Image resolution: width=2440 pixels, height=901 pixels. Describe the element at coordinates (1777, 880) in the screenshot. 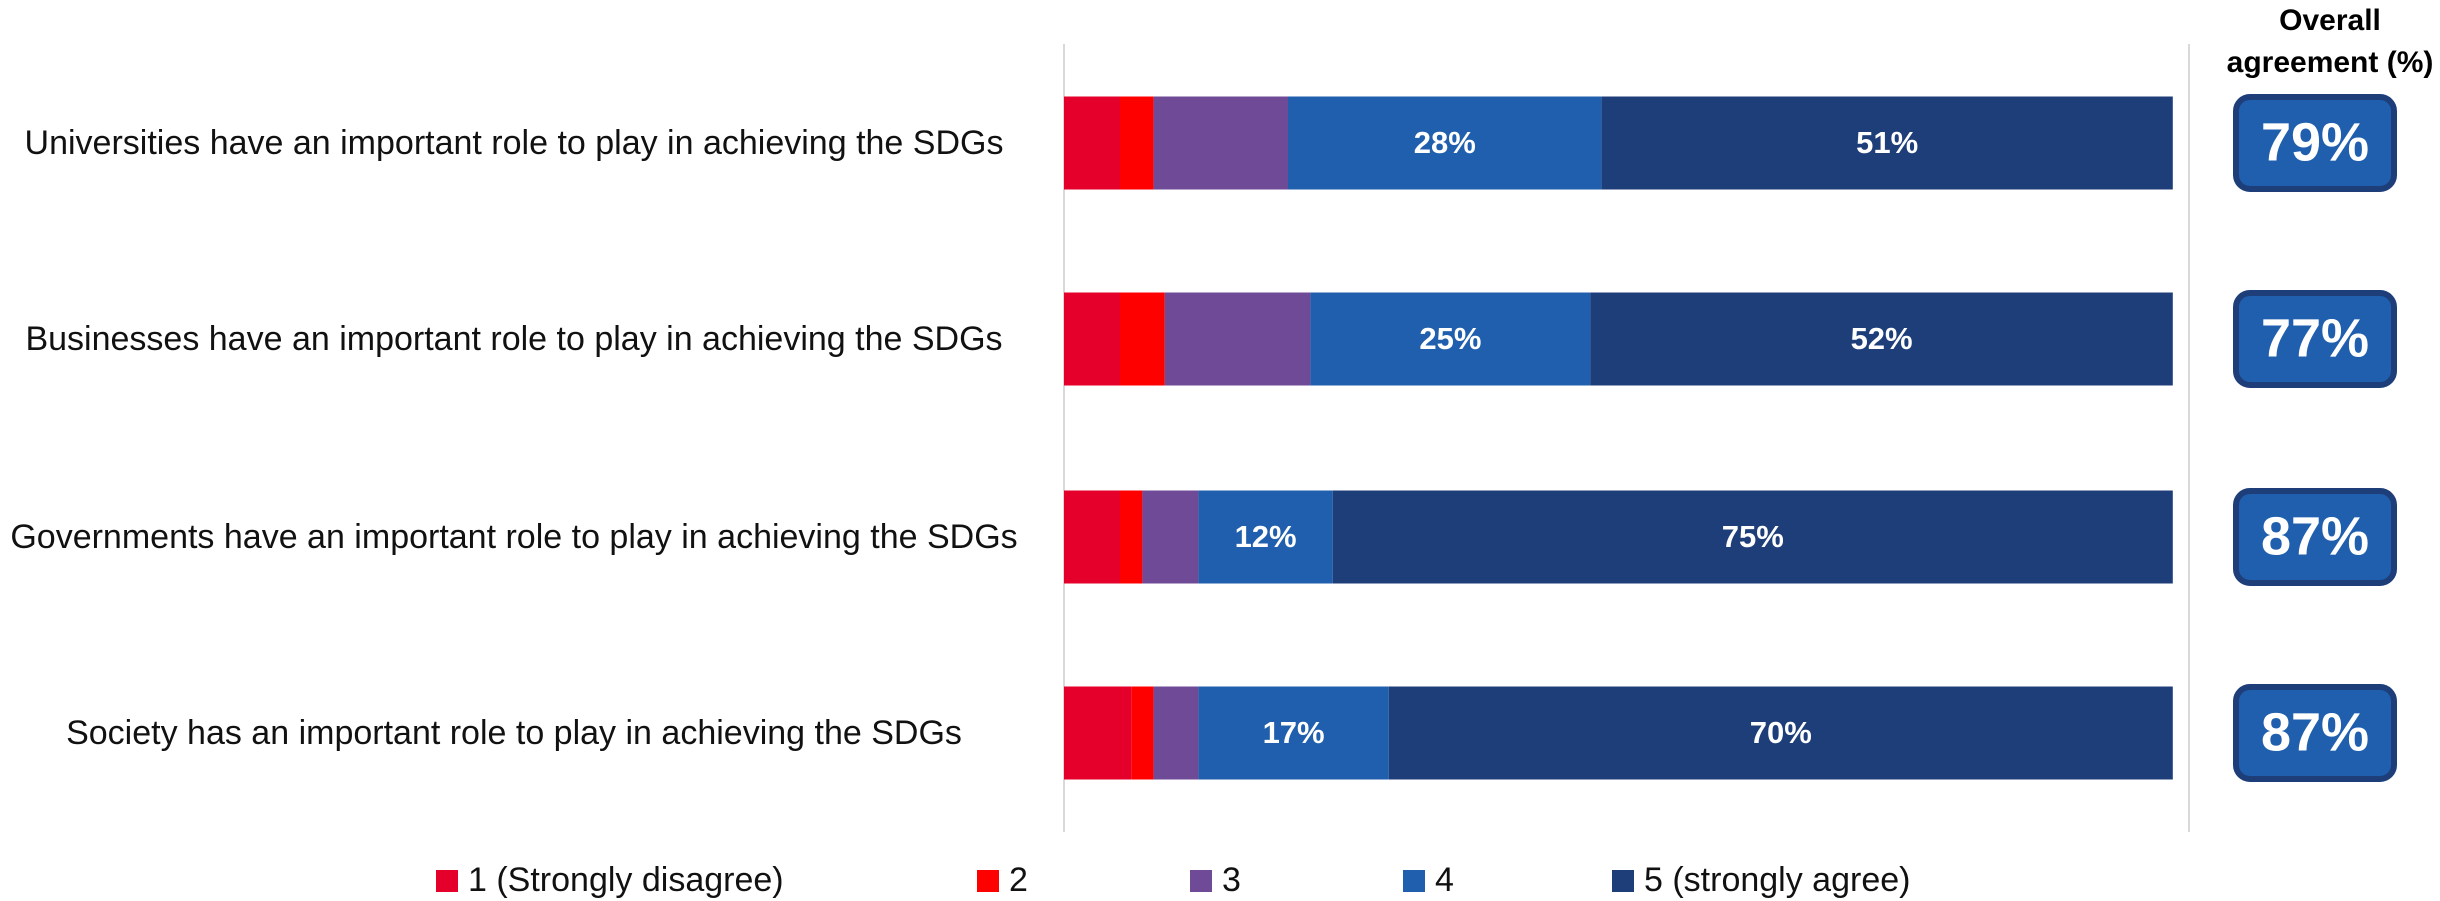

I see `legend-label: 5 (strongly agree)` at that location.